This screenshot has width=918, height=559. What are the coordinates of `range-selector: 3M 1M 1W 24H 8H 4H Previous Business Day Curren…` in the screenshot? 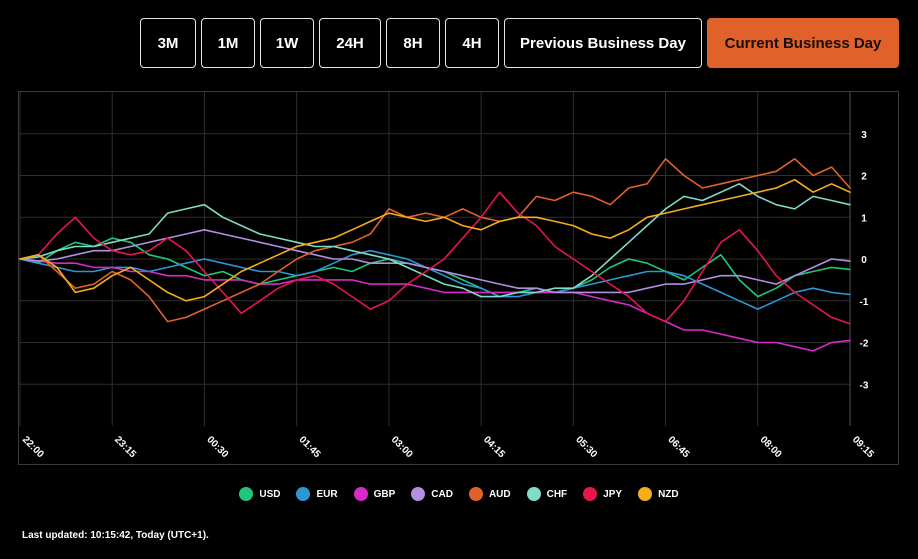 It's located at (519, 43).